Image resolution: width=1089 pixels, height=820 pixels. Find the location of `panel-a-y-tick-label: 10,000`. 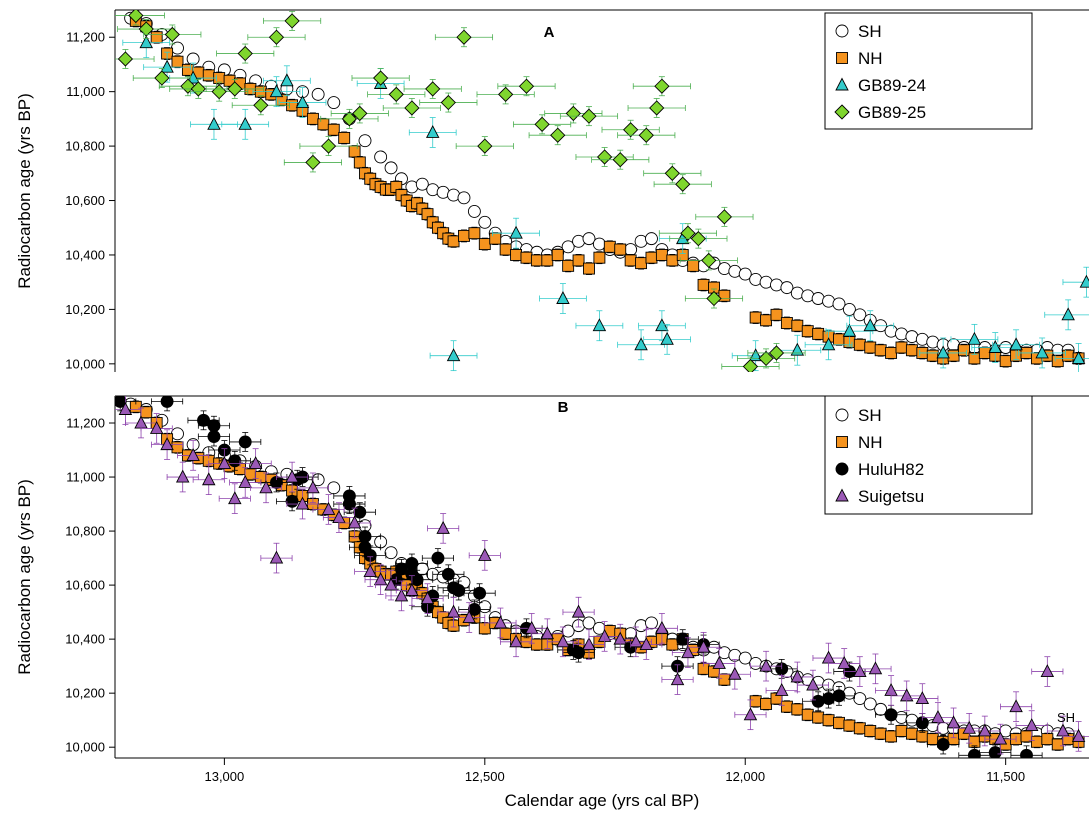

panel-a-y-tick-label: 10,000 is located at coordinates (85, 363).